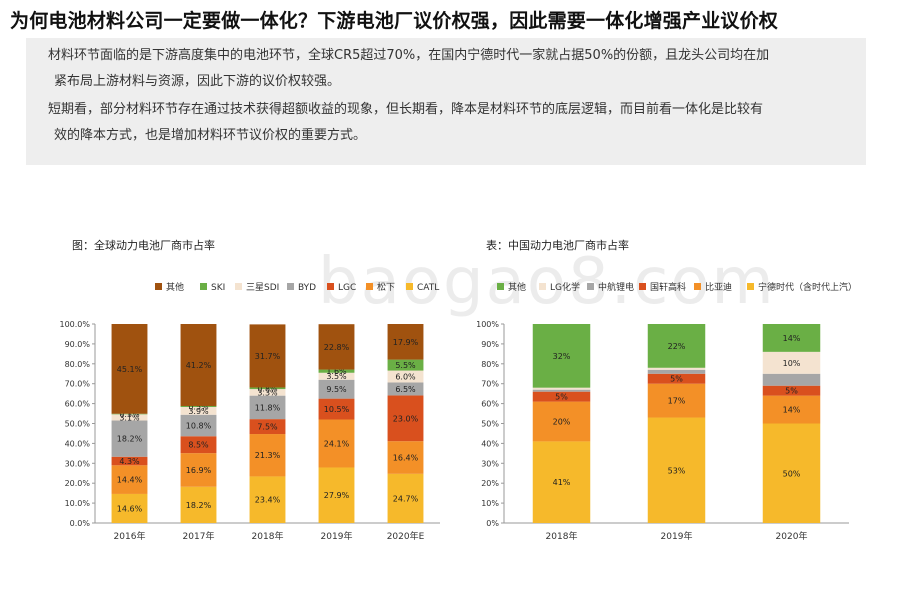  What do you see at coordinates (337, 536) in the screenshot?
I see `x-tick-label: 2019年` at bounding box center [337, 536].